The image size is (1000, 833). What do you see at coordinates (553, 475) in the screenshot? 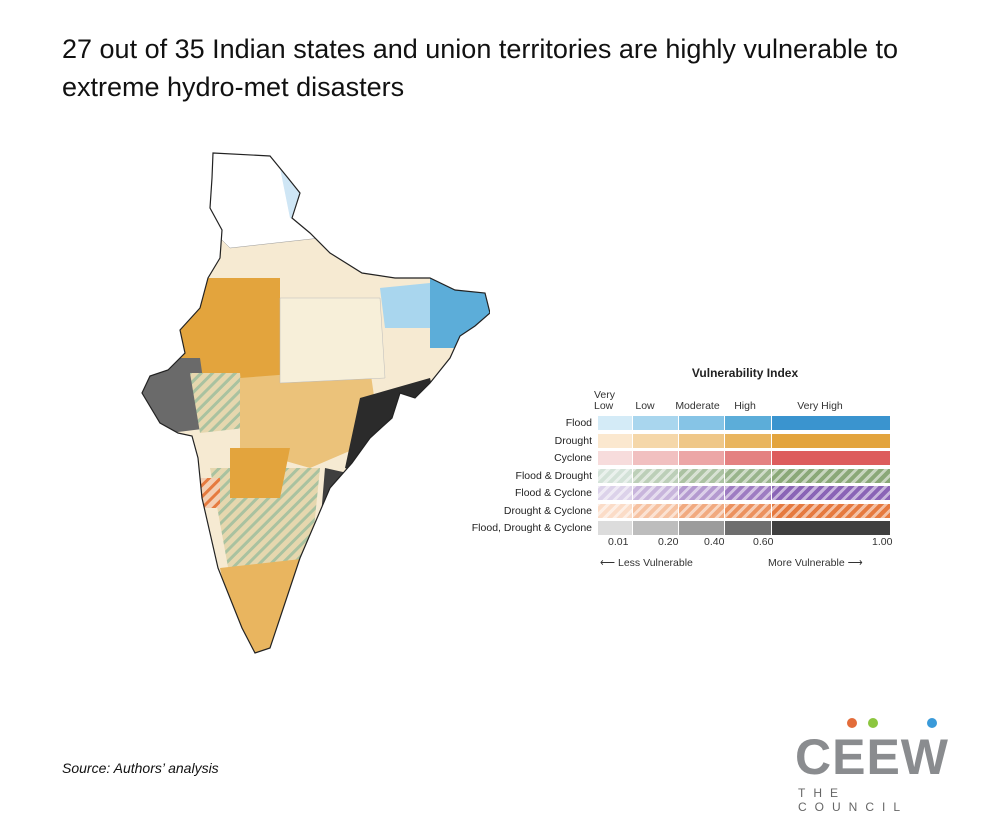
I see `legend-row-label: Flood & Drought` at bounding box center [553, 475].